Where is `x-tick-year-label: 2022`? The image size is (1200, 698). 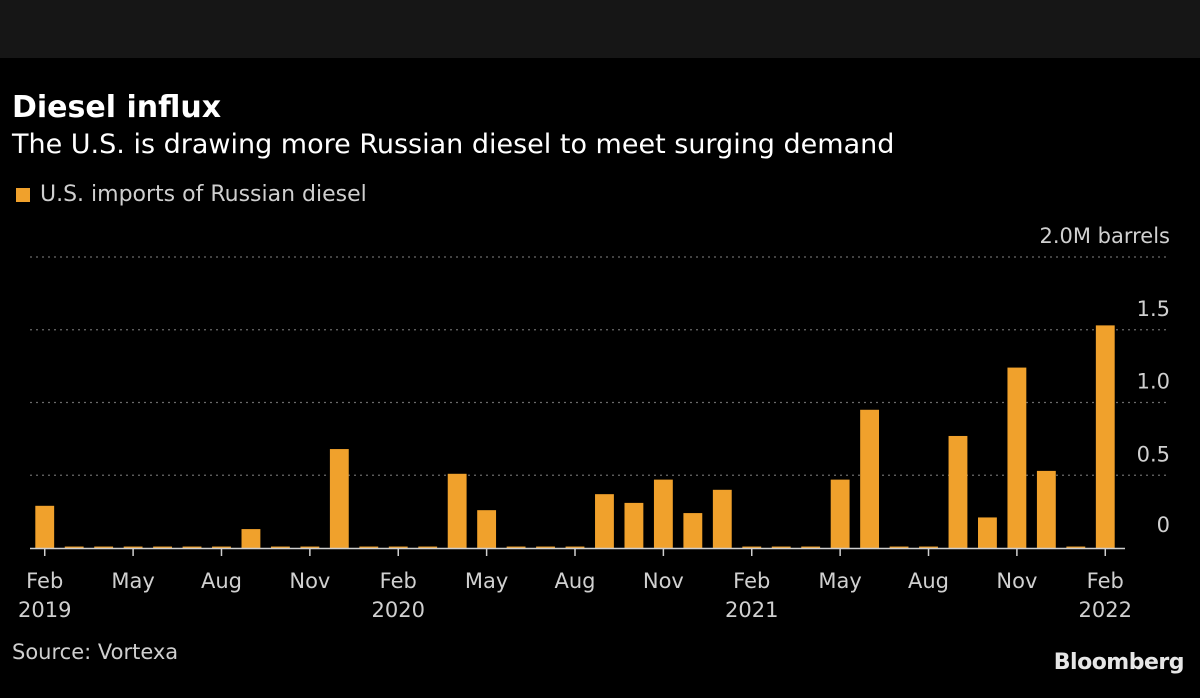 x-tick-year-label: 2022 is located at coordinates (1105, 610).